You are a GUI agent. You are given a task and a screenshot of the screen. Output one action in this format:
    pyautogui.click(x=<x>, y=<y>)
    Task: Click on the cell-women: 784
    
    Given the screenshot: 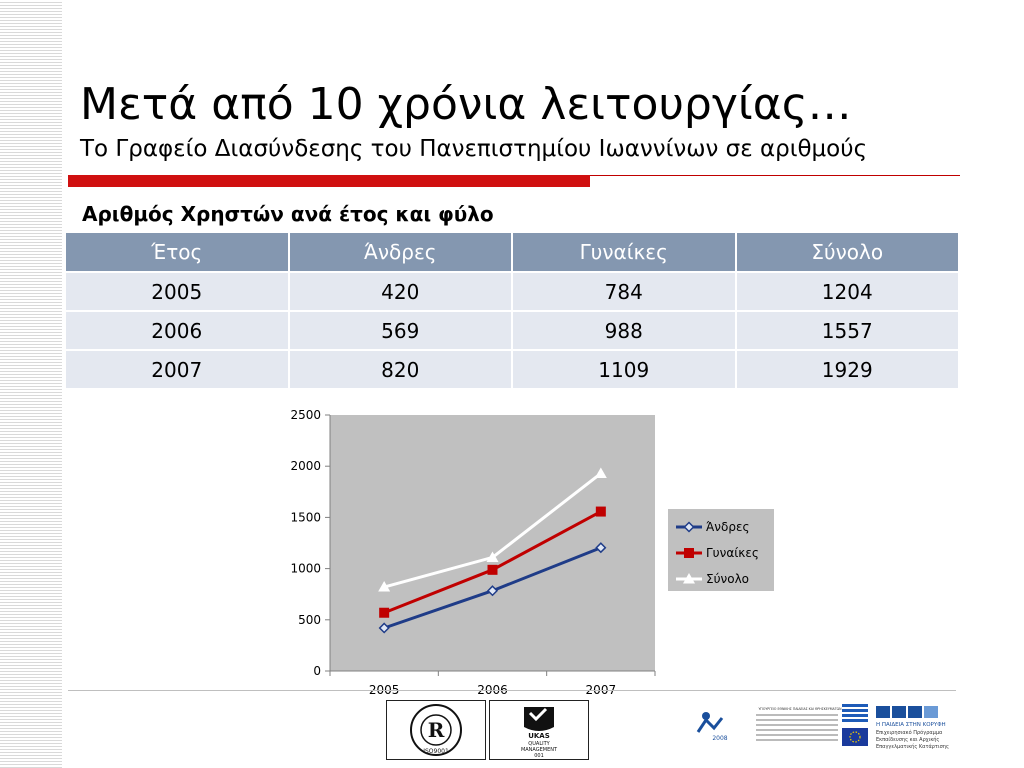 What is the action you would take?
    pyautogui.click(x=624, y=291)
    